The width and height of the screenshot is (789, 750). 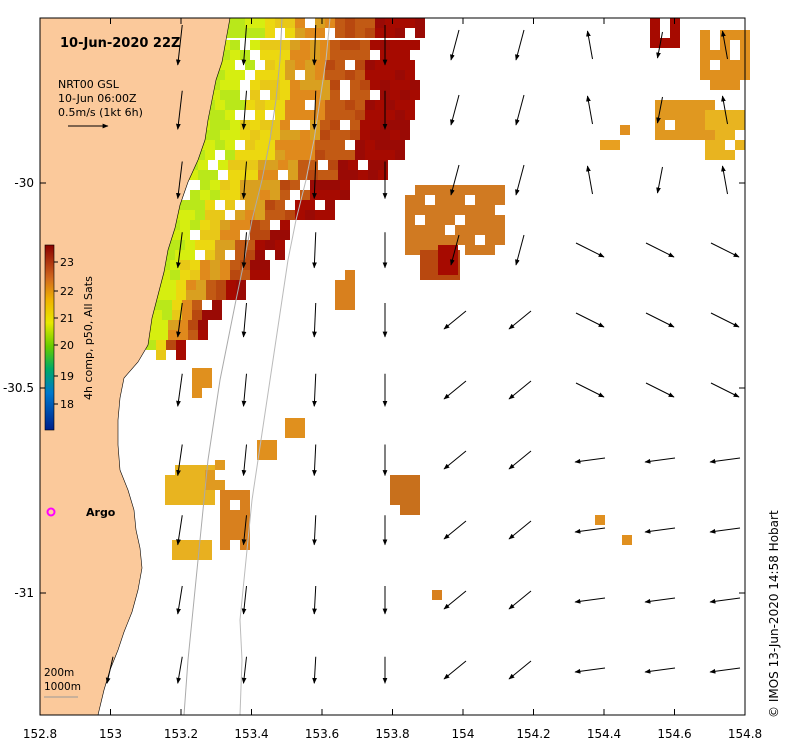 What do you see at coordinates (745, 734) in the screenshot?
I see `x-tick-label: 154.8` at bounding box center [745, 734].